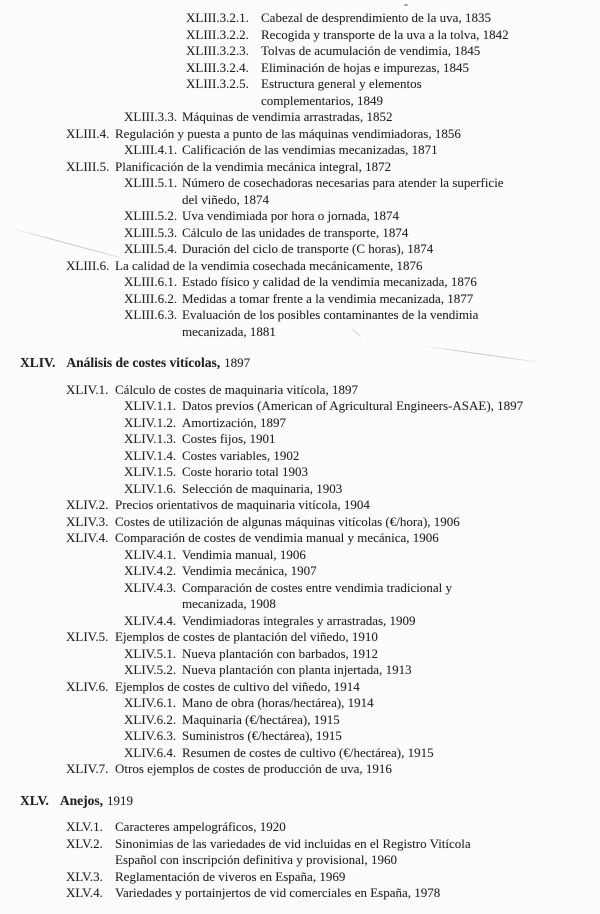  What do you see at coordinates (310, 801) in the screenshot?
I see `chapter-heading: XLV. Anejos, 1919` at bounding box center [310, 801].